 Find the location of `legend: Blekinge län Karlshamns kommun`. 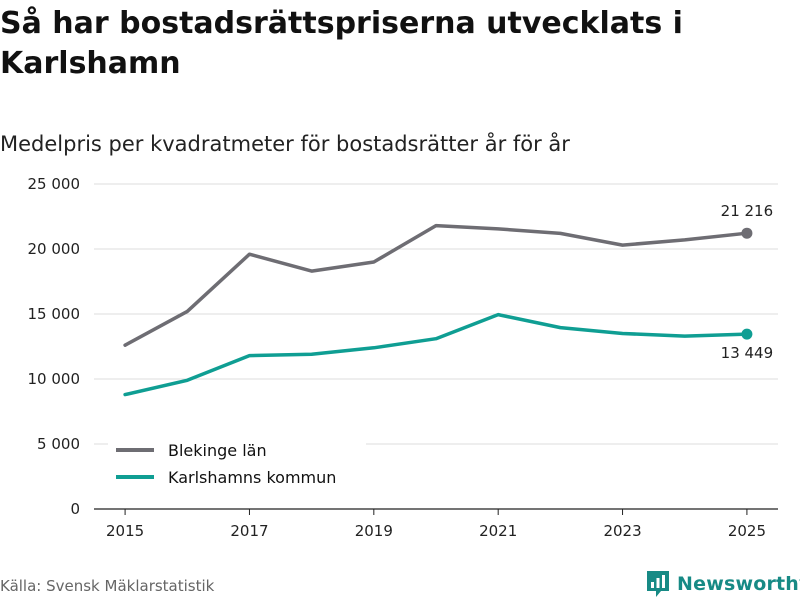

legend: Blekinge län Karlshamns kommun is located at coordinates (237, 468).